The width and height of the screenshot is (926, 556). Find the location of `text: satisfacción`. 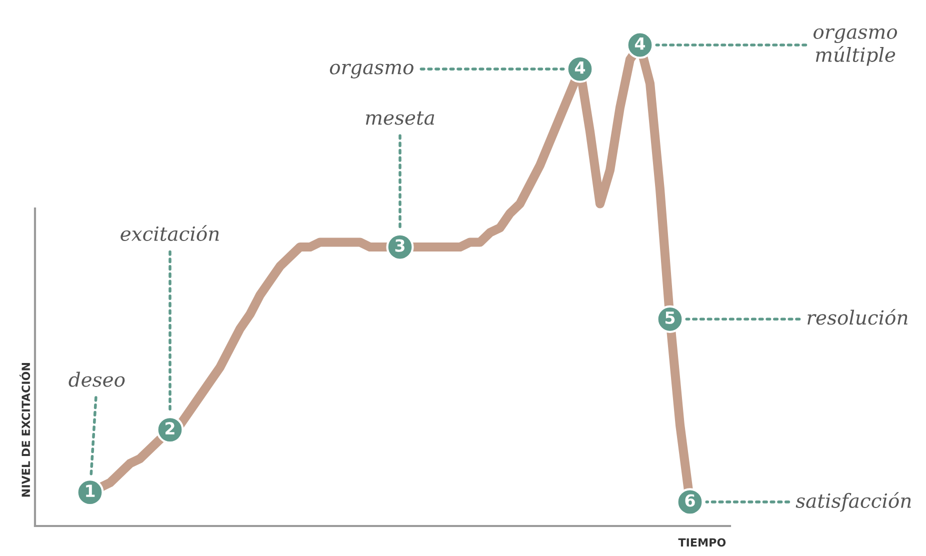

text: satisfacción is located at coordinates (853, 502).